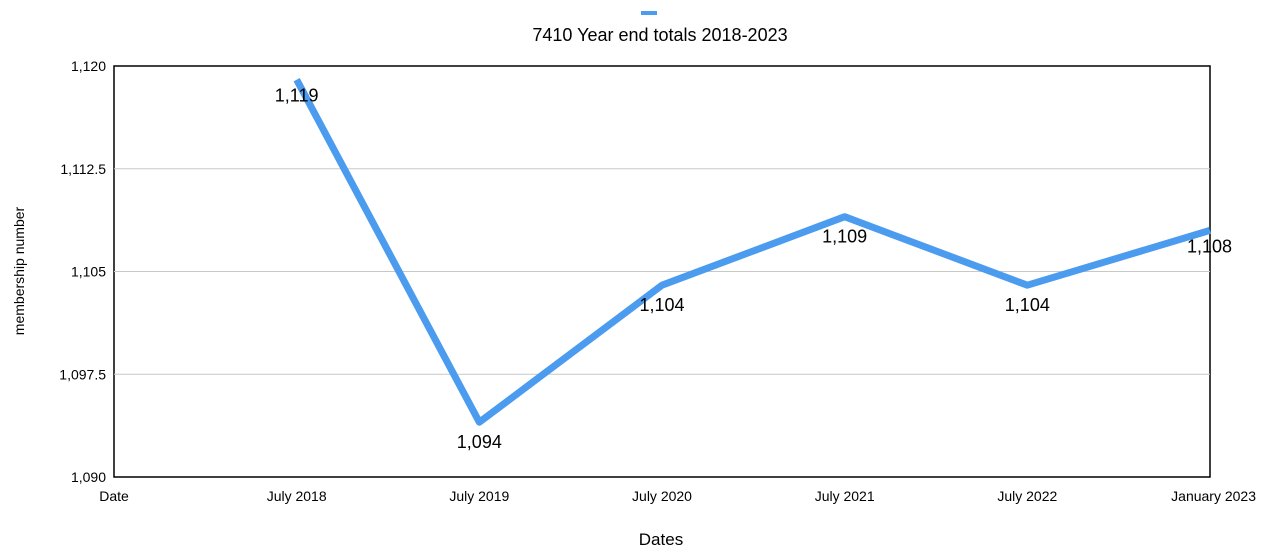 The width and height of the screenshot is (1266, 548). I want to click on y-tick-label: 1,097.5, so click(82, 374).